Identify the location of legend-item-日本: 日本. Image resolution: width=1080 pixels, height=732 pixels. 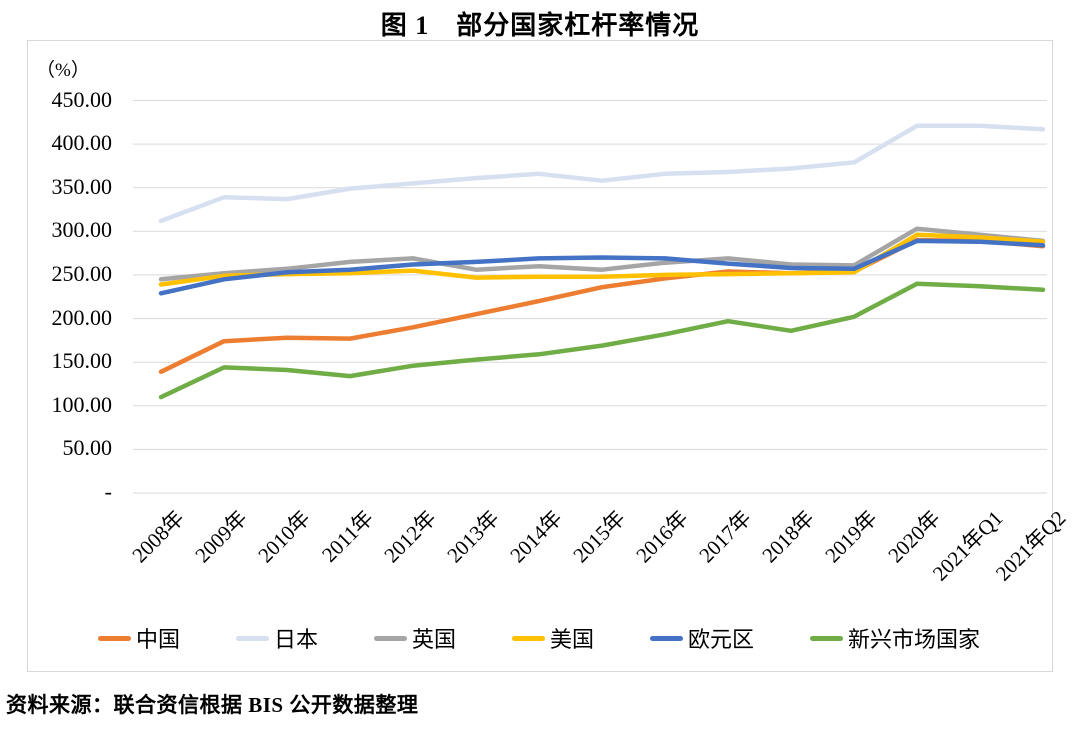
(276, 638).